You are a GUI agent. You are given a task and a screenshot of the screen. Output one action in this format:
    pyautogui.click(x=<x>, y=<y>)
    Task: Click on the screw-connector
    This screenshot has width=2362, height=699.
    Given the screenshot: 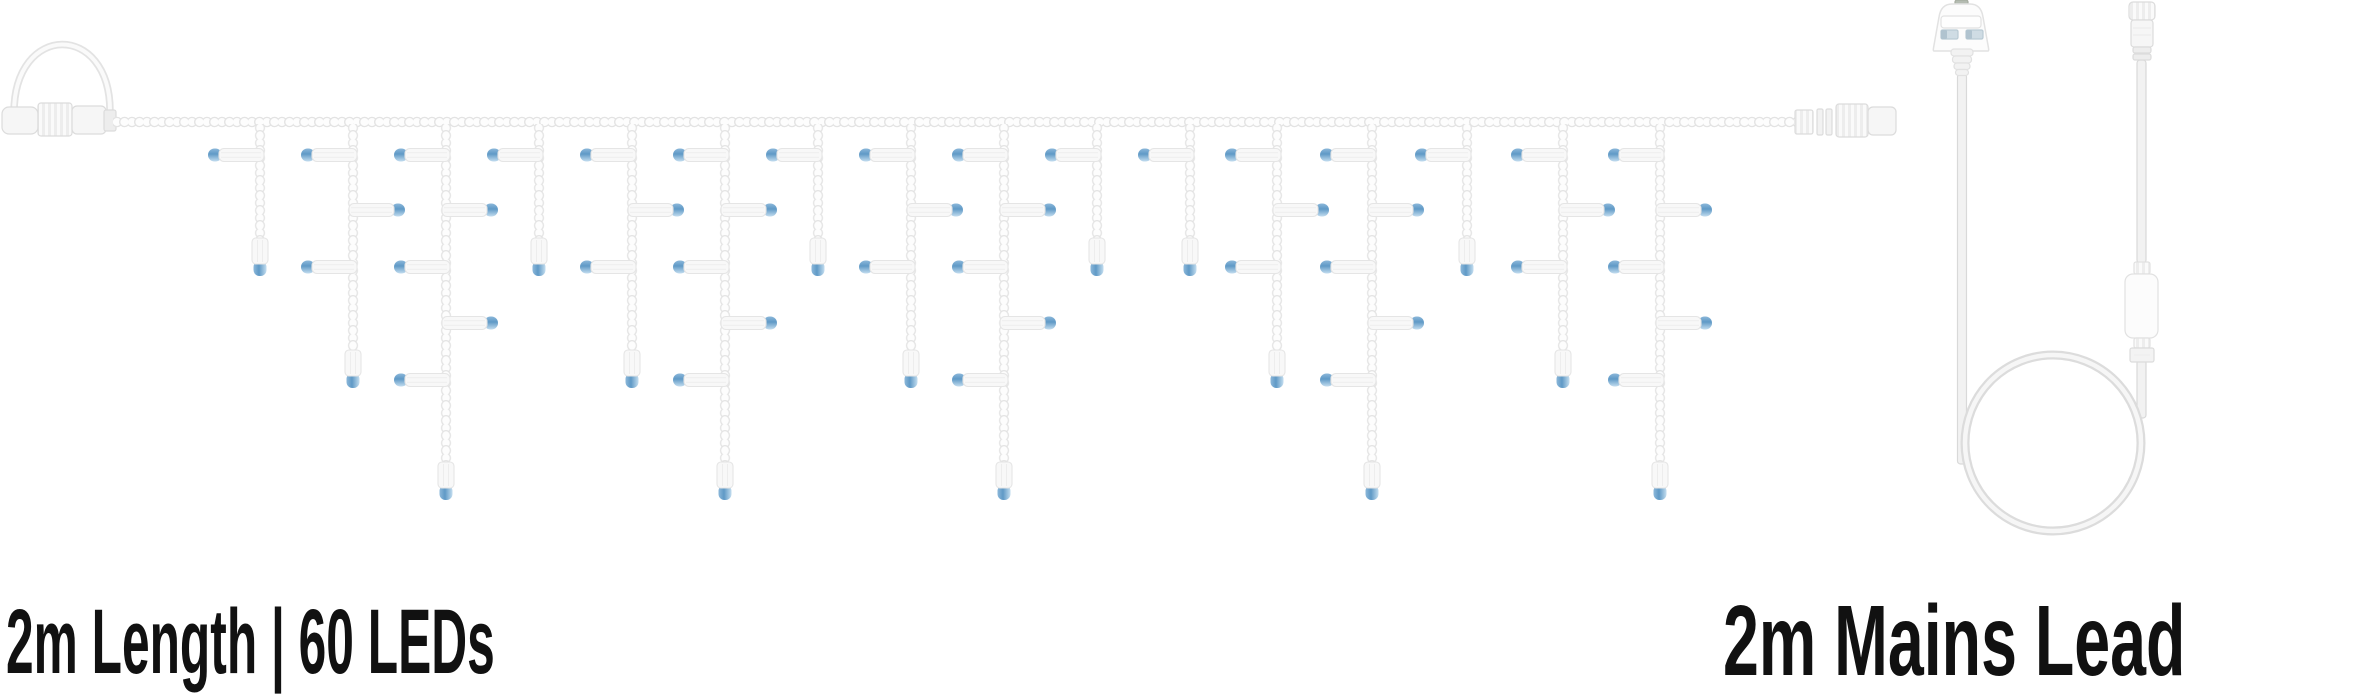 What is the action you would take?
    pyautogui.click(x=2142, y=31)
    